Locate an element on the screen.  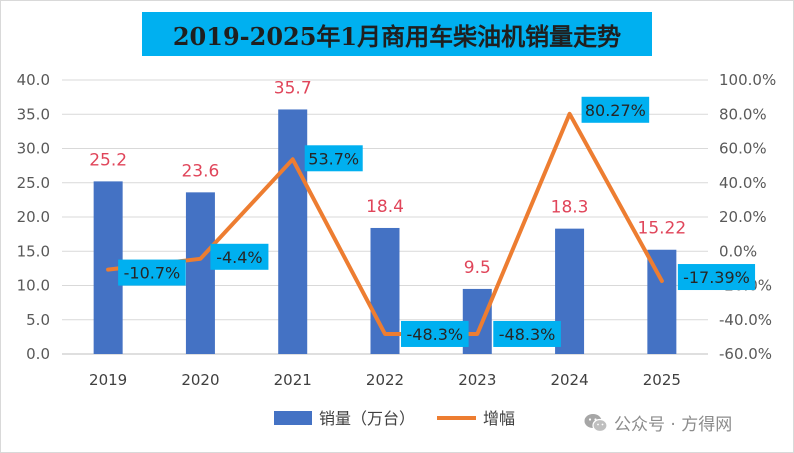
y2-tick-label: -60.0% is located at coordinates (745, 354).